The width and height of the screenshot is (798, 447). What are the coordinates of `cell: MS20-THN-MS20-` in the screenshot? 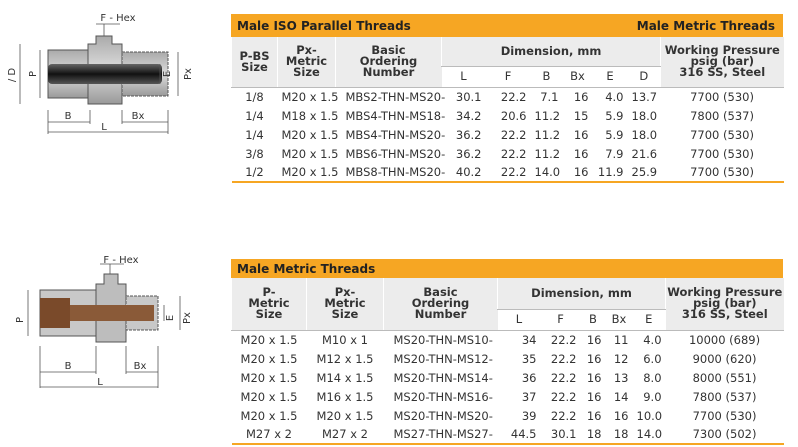 It's located at (443, 415).